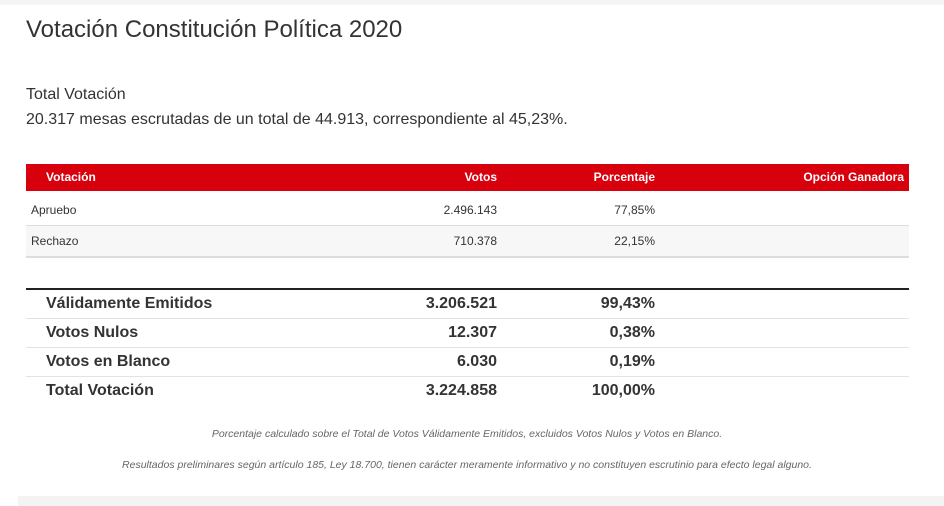 This screenshot has height=506, width=944. What do you see at coordinates (76, 94) in the screenshot?
I see `summary-label: Total Votación` at bounding box center [76, 94].